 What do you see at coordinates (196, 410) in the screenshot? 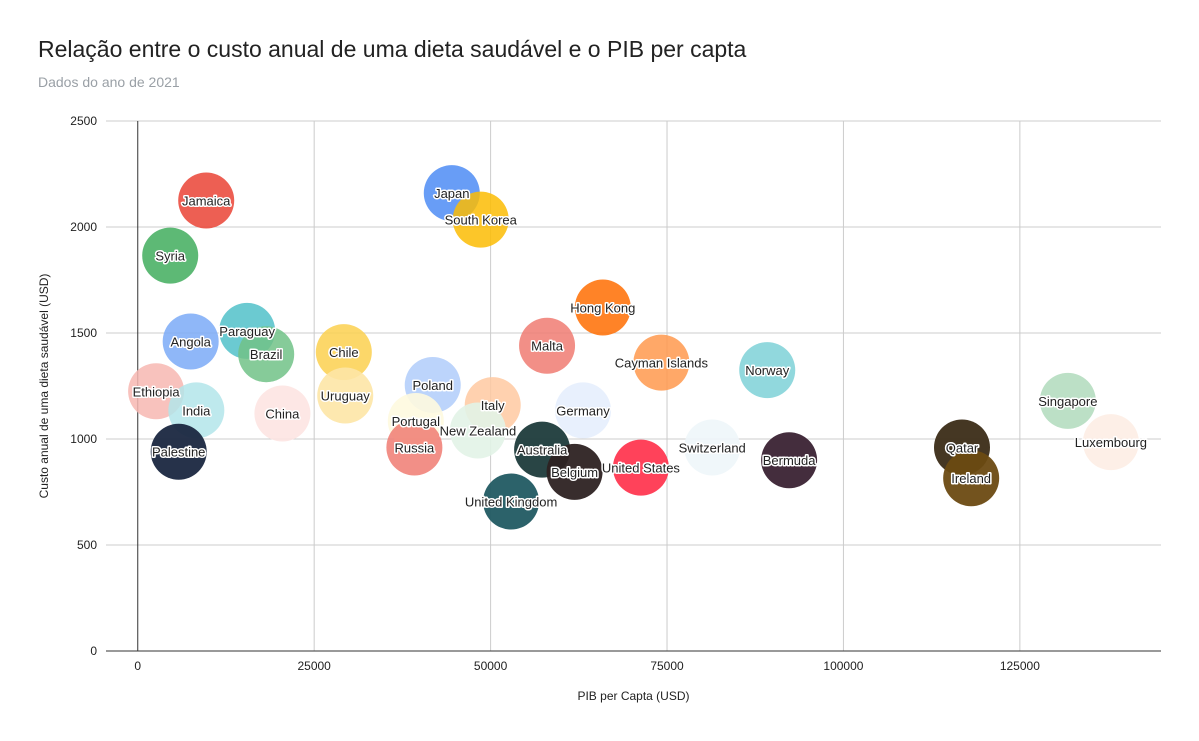
I see `bubble-label: India` at bounding box center [196, 410].